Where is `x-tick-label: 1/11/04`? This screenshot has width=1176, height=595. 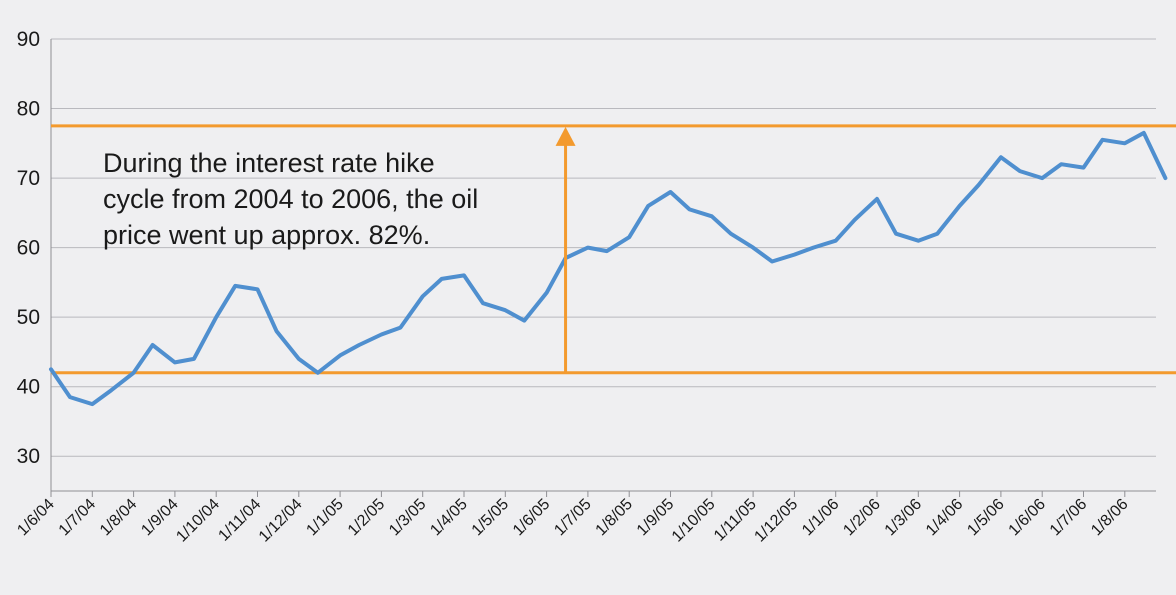 x-tick-label: 1/11/04 is located at coordinates (239, 520).